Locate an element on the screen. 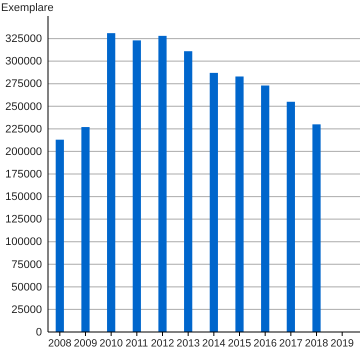 The image size is (360, 352). y-tick-label: 150000 is located at coordinates (23, 197).